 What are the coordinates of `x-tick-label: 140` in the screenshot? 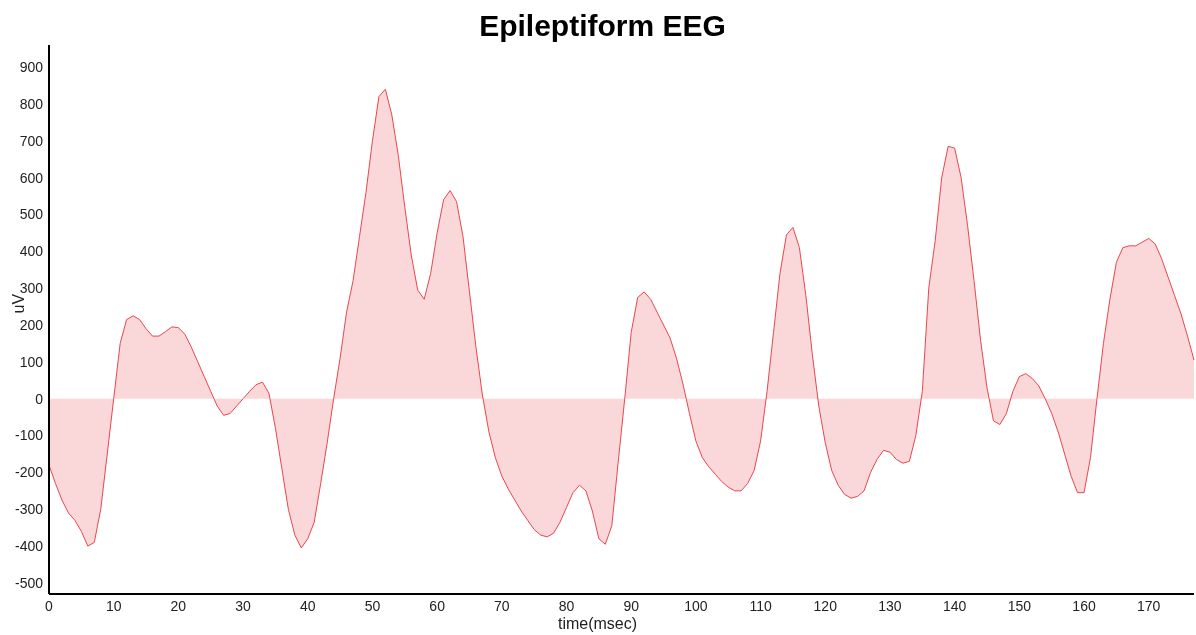 It's located at (954, 606).